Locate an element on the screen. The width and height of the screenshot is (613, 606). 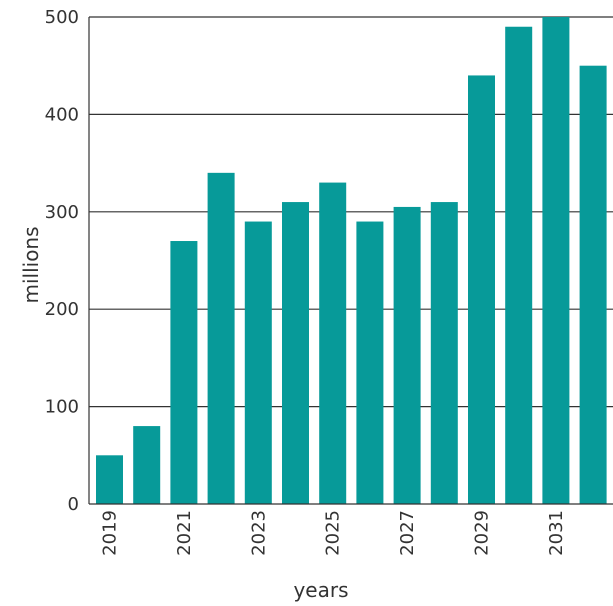
x-tick-label-2025: 2025 is located at coordinates (333, 533).